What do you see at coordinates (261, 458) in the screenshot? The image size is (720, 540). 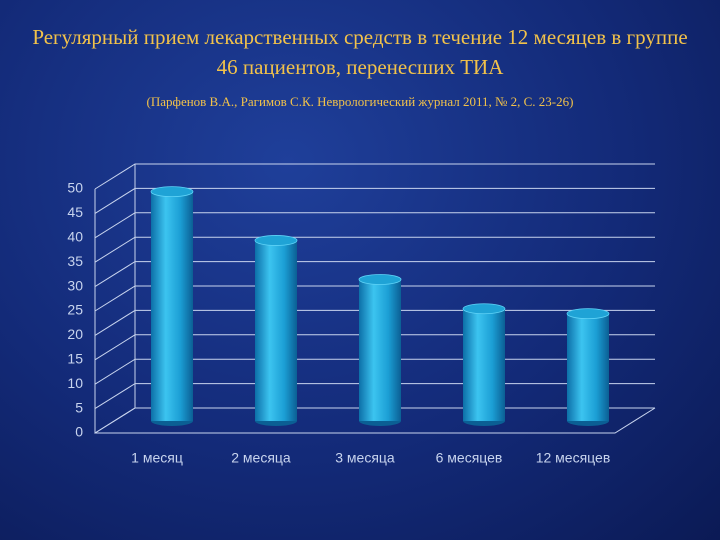 I see `x-tick-label: 2 месяца` at bounding box center [261, 458].